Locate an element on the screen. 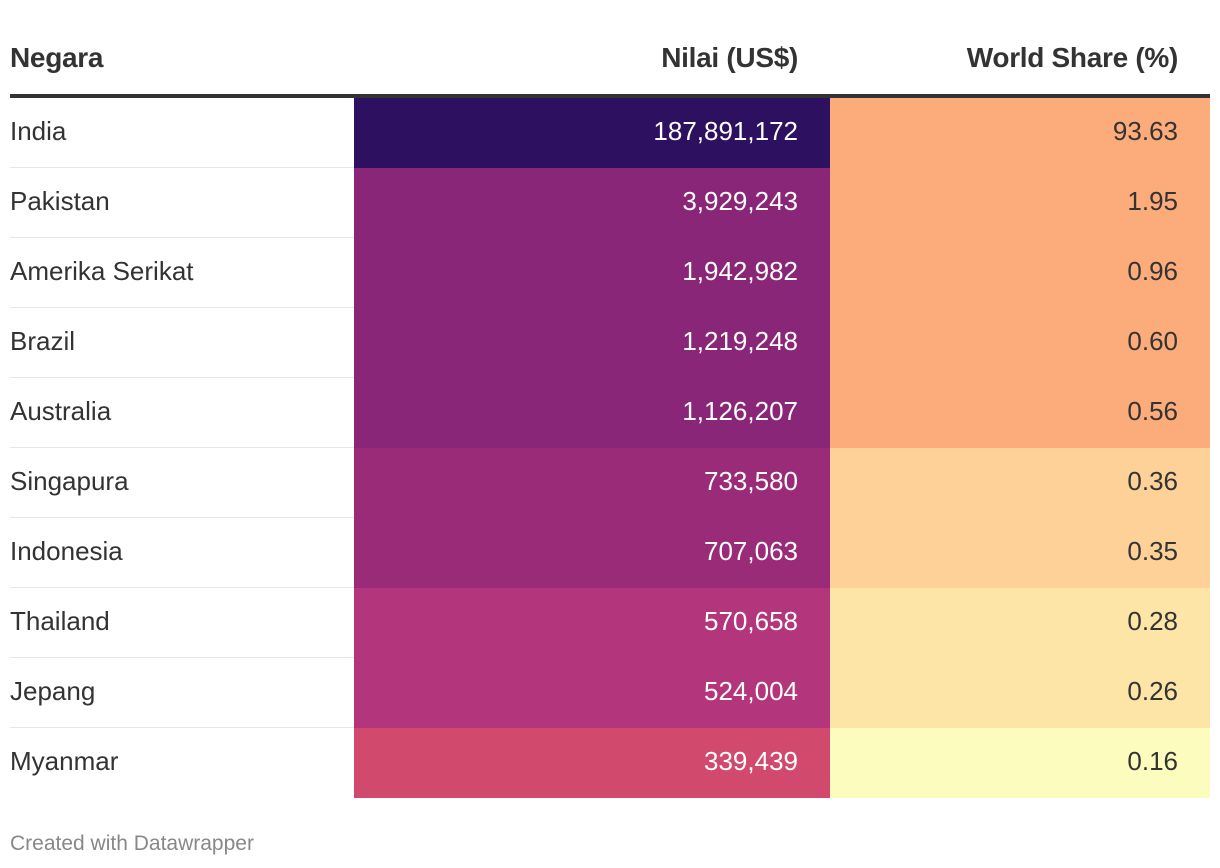 This screenshot has width=1220, height=868. cell-value: 1,942,982 is located at coordinates (592, 273).